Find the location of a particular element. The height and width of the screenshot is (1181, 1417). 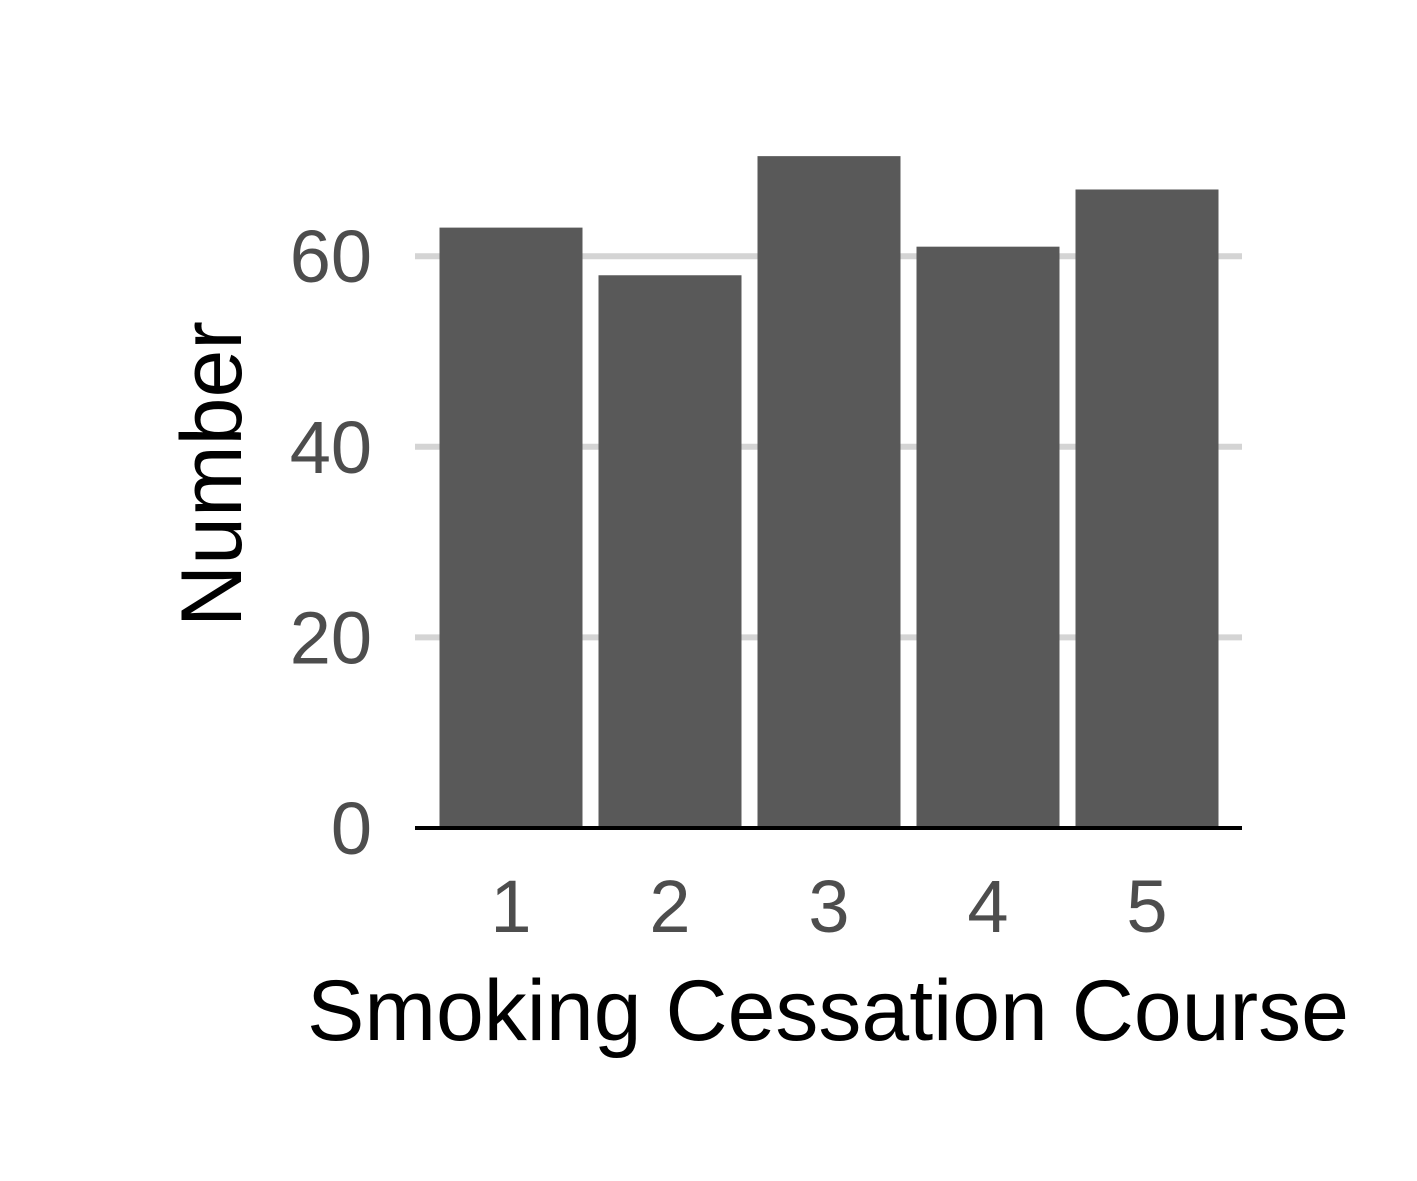

x-tick-label: 3 is located at coordinates (828, 906).